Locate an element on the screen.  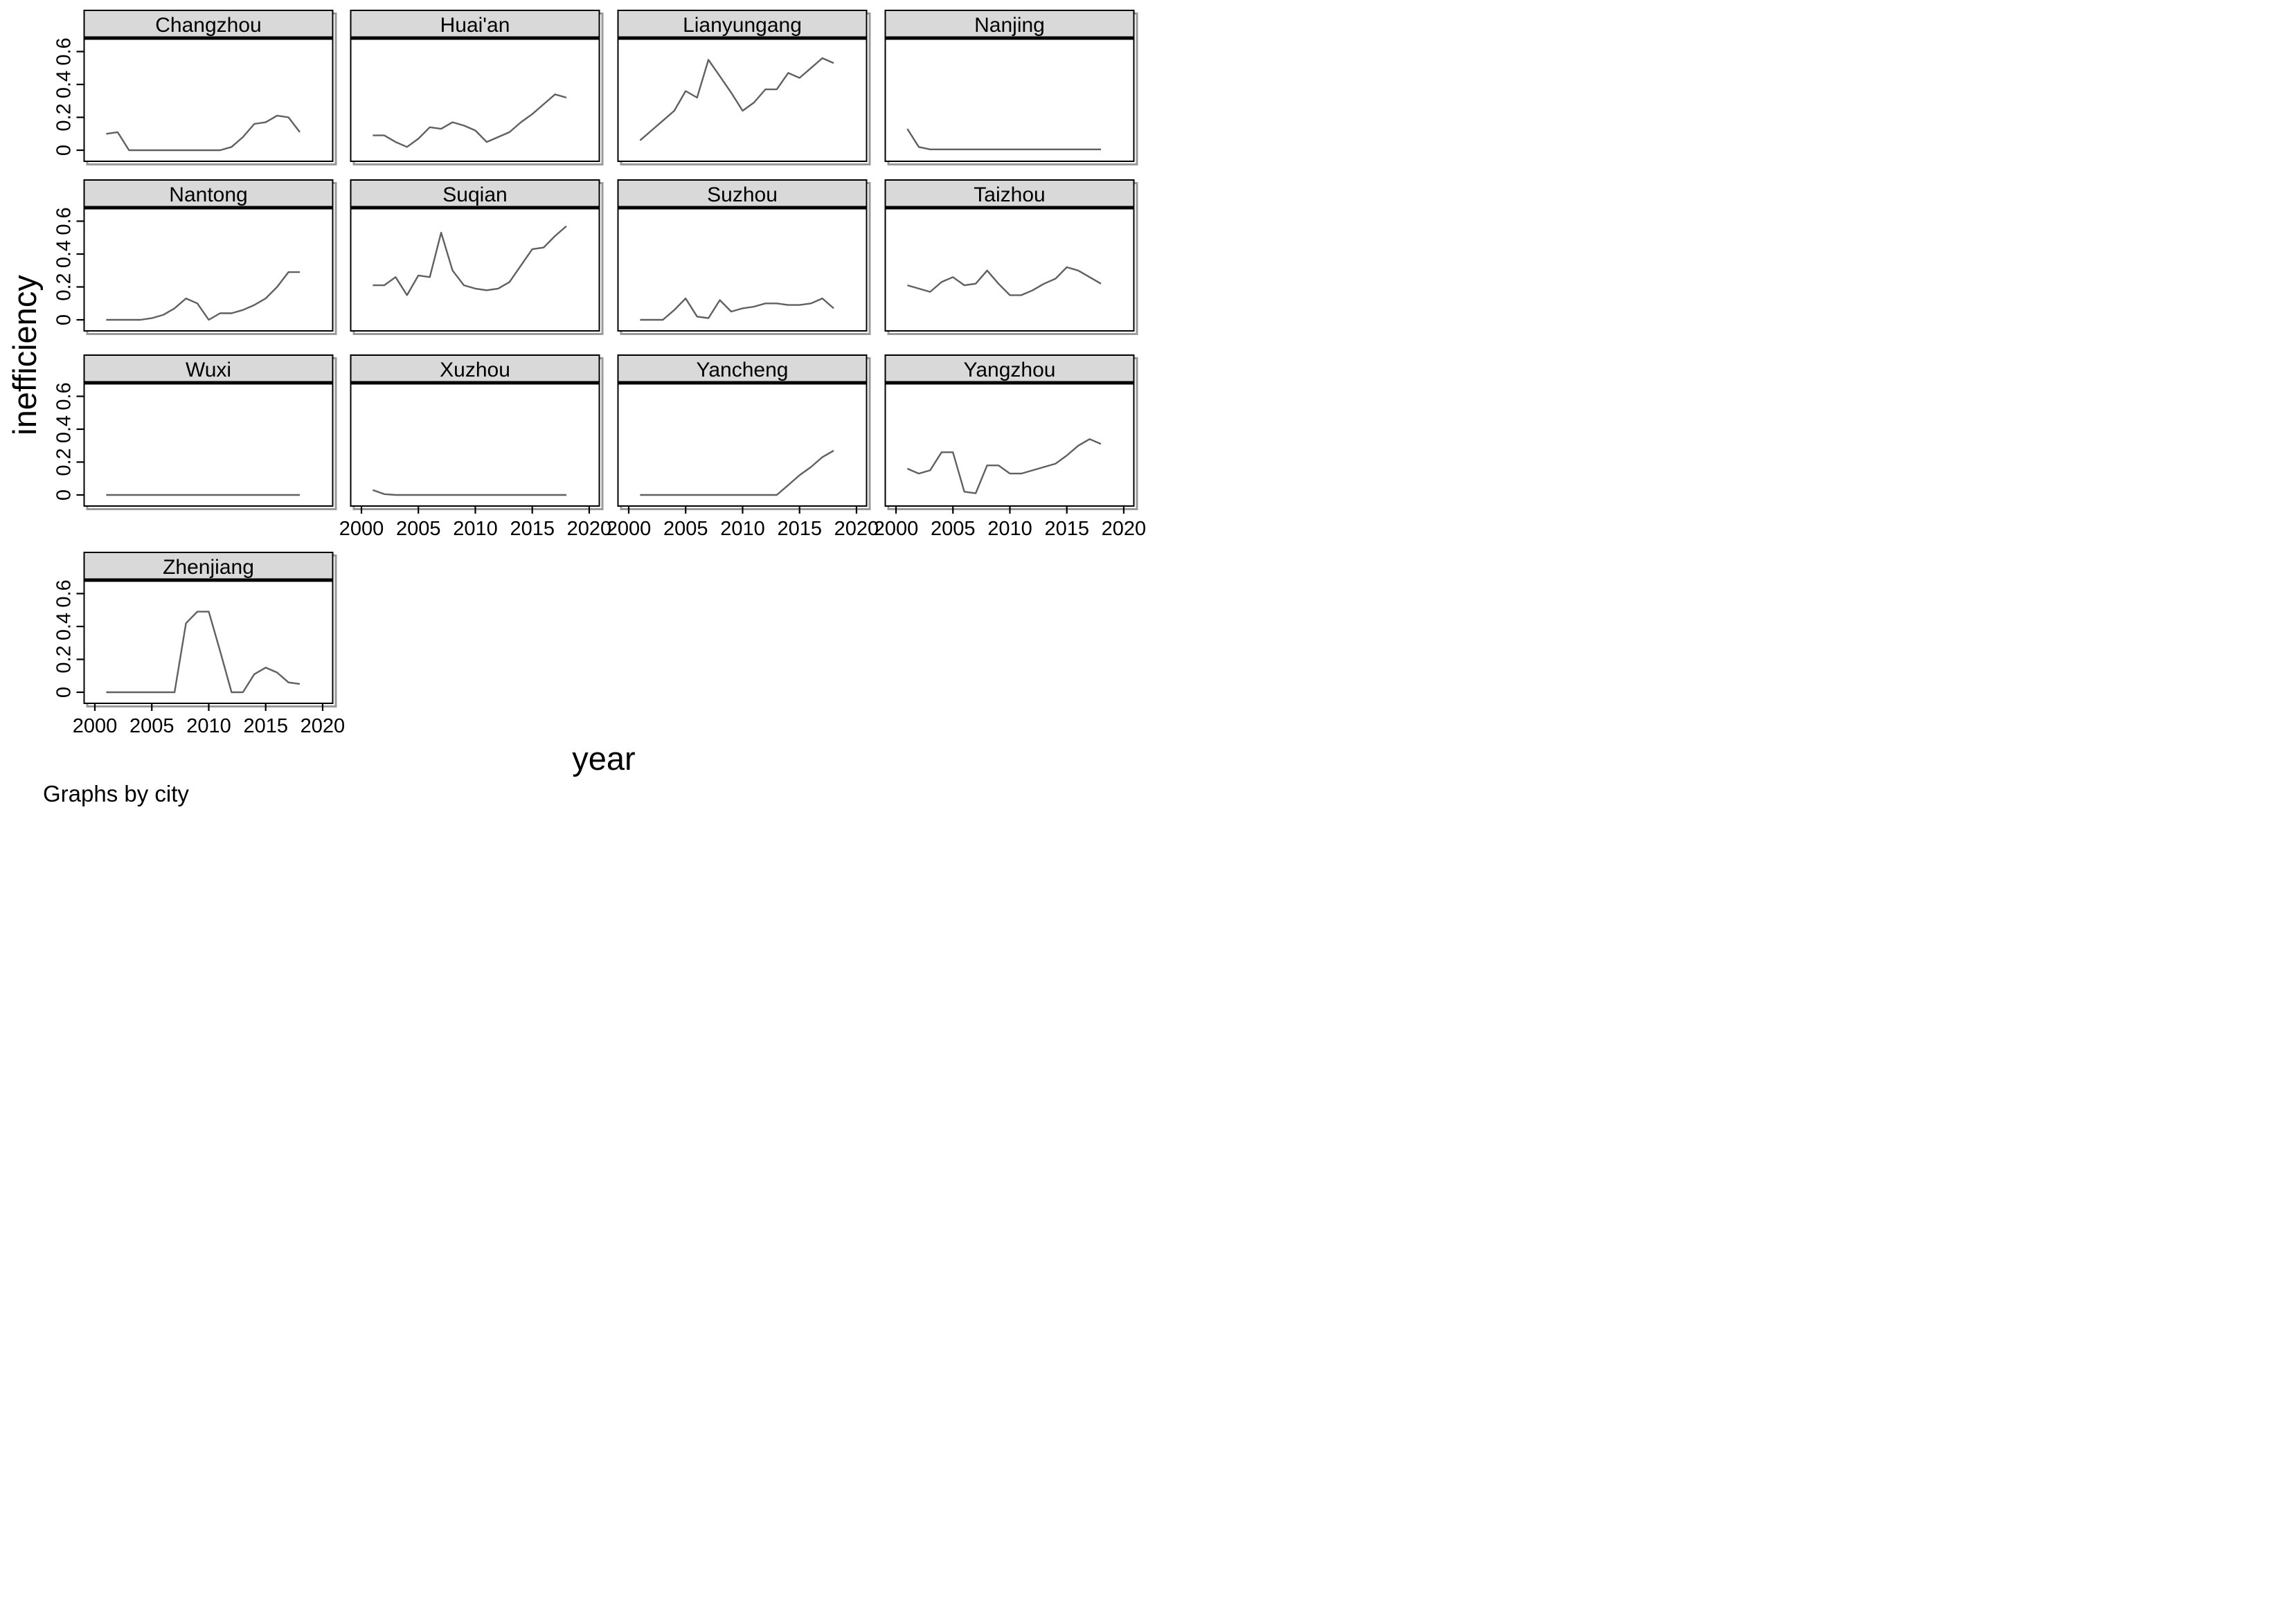
panel-title: Lianyungang is located at coordinates (742, 25).